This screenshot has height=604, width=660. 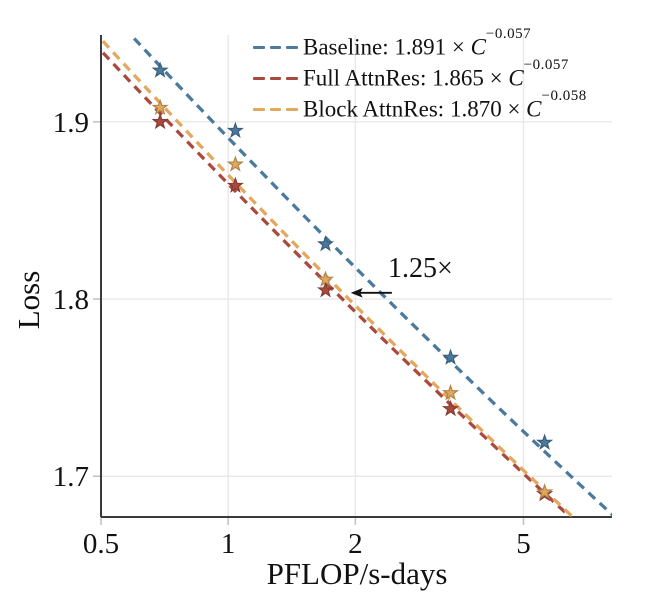 I want to click on legend-label-baseline: Baseline: 1.891 × C−0.057, so click(x=417, y=42).